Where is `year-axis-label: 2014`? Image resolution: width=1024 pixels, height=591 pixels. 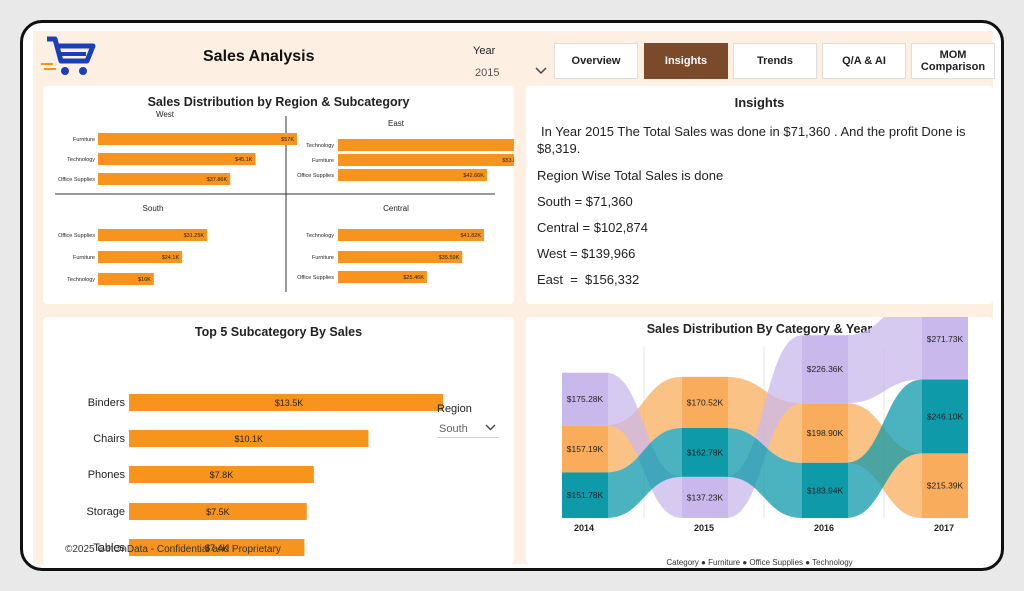 year-axis-label: 2014 is located at coordinates (584, 528).